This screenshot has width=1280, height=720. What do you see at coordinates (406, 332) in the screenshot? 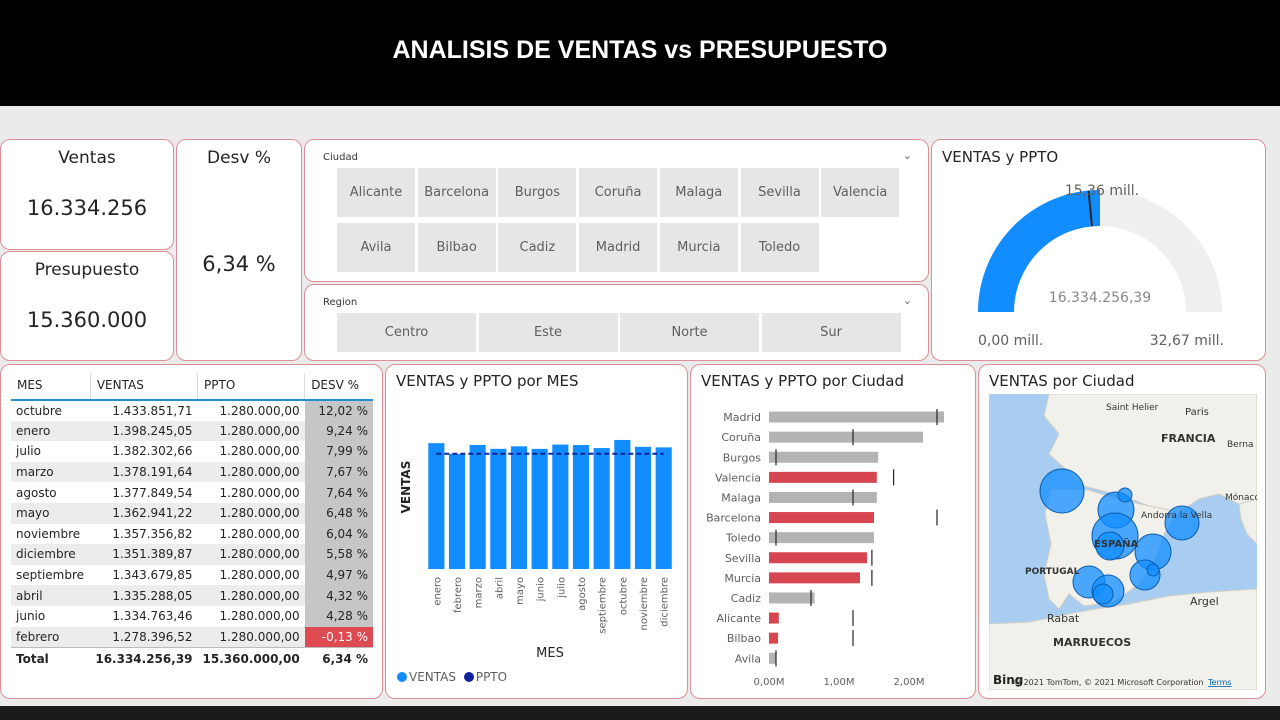
I see `region-tile-centro: Centro` at bounding box center [406, 332].